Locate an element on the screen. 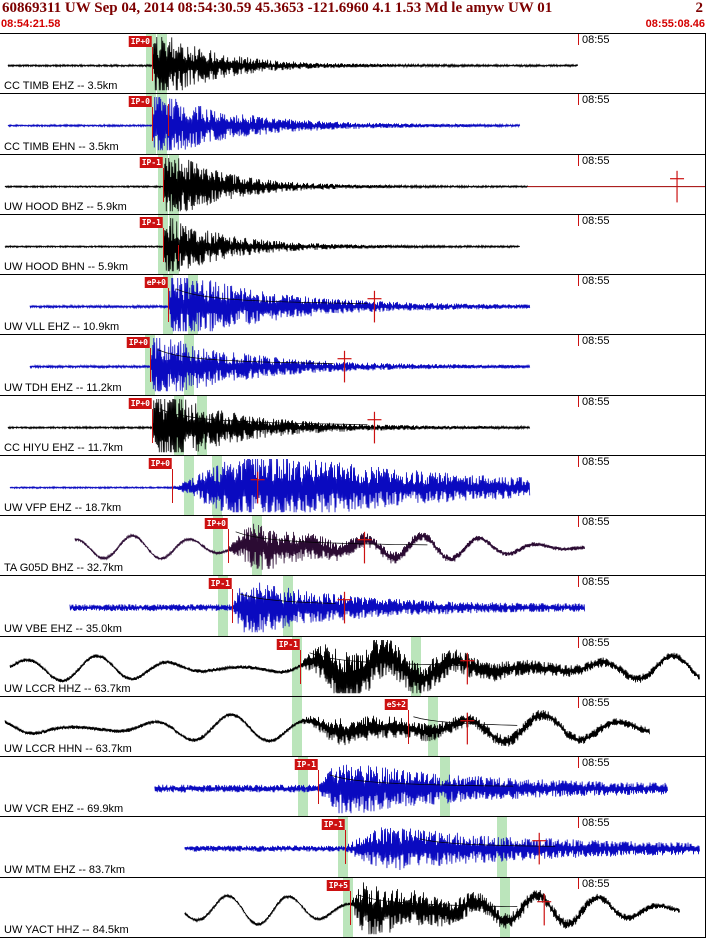 The image size is (706, 938). trace-panel: IP+0 08:55 CC HIYU EHZ -- 11.7km is located at coordinates (352, 425).